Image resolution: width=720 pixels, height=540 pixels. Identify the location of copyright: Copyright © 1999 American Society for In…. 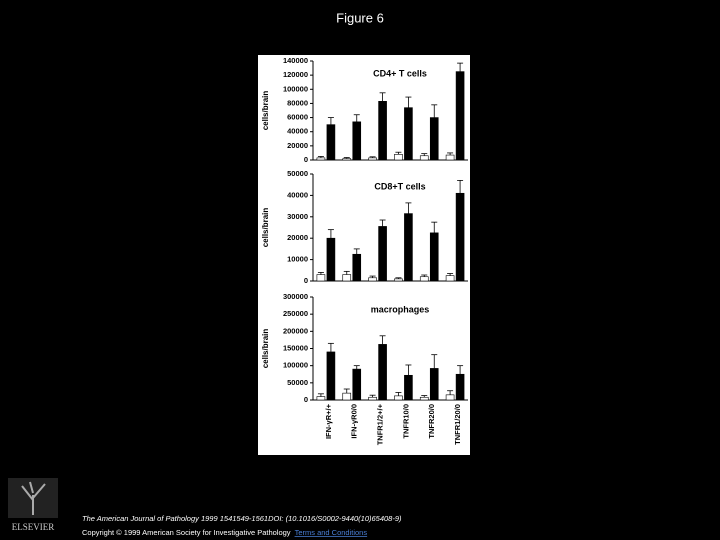
(186, 532).